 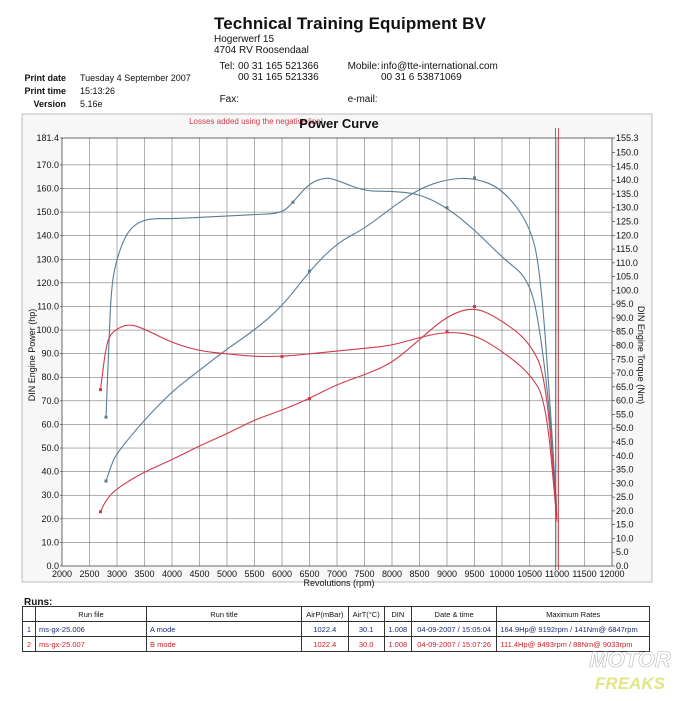 What do you see at coordinates (366, 644) in the screenshot?
I see `run-airt: 30.0` at bounding box center [366, 644].